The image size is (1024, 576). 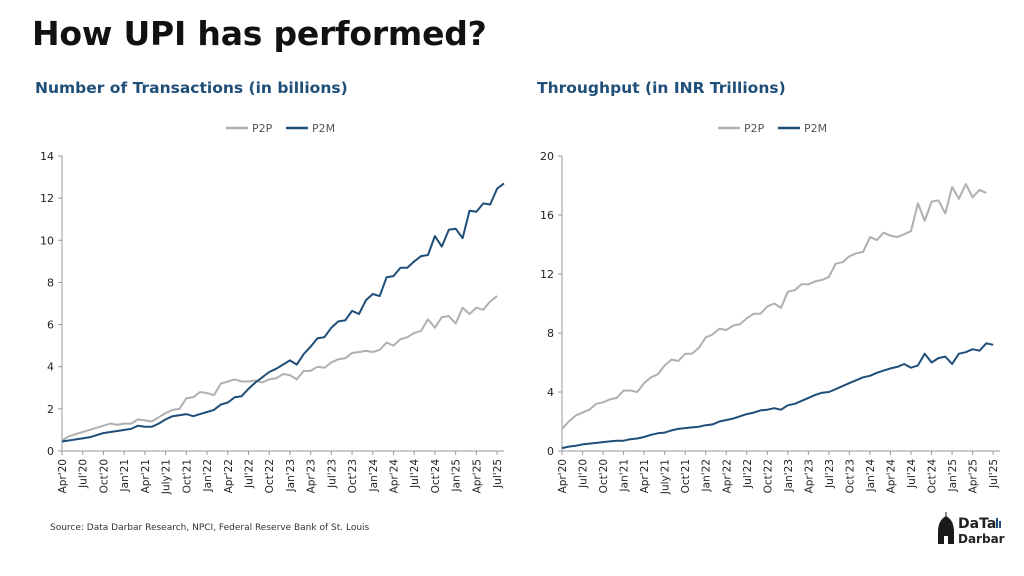 What do you see at coordinates (998, 523) in the screenshot?
I see `bar-mark-icon` at bounding box center [998, 523].